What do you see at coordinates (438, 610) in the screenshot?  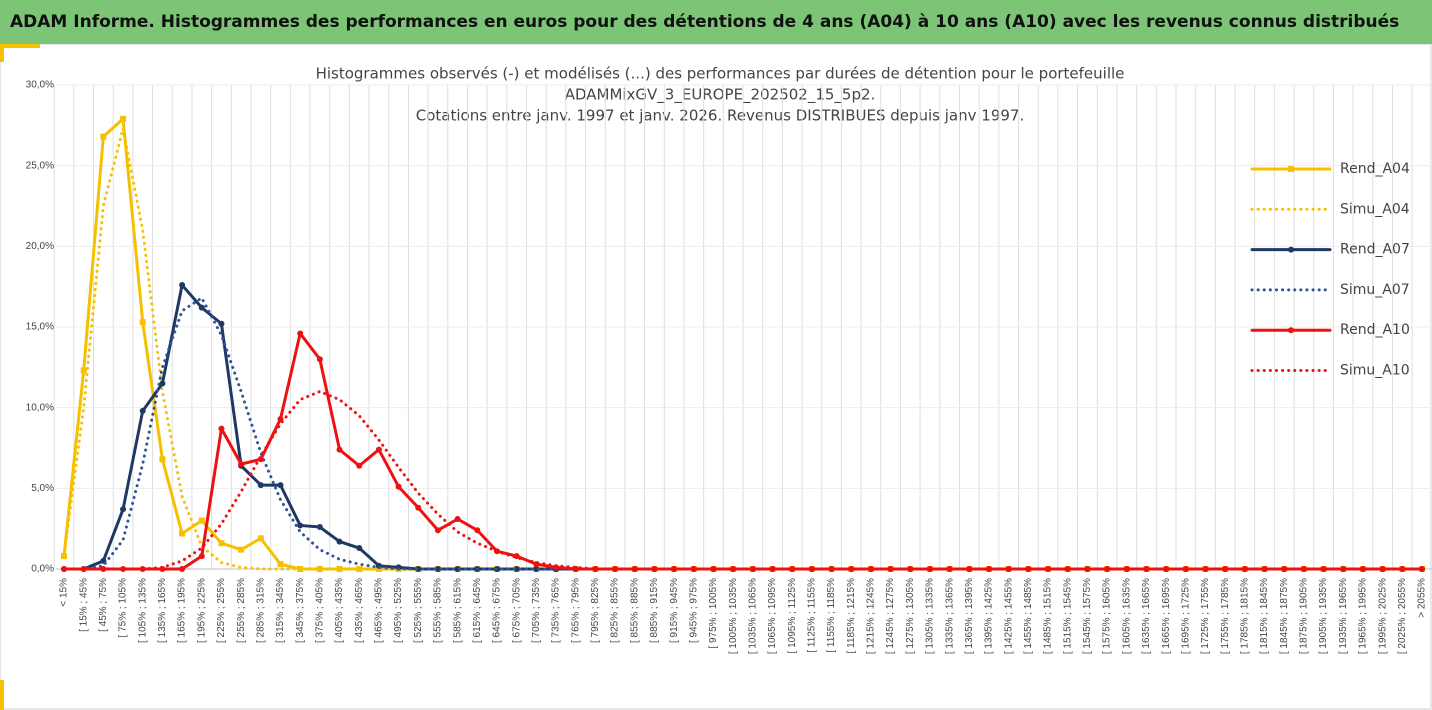 I see `x-tick-label: [ 555% ; 585%` at bounding box center [438, 610].